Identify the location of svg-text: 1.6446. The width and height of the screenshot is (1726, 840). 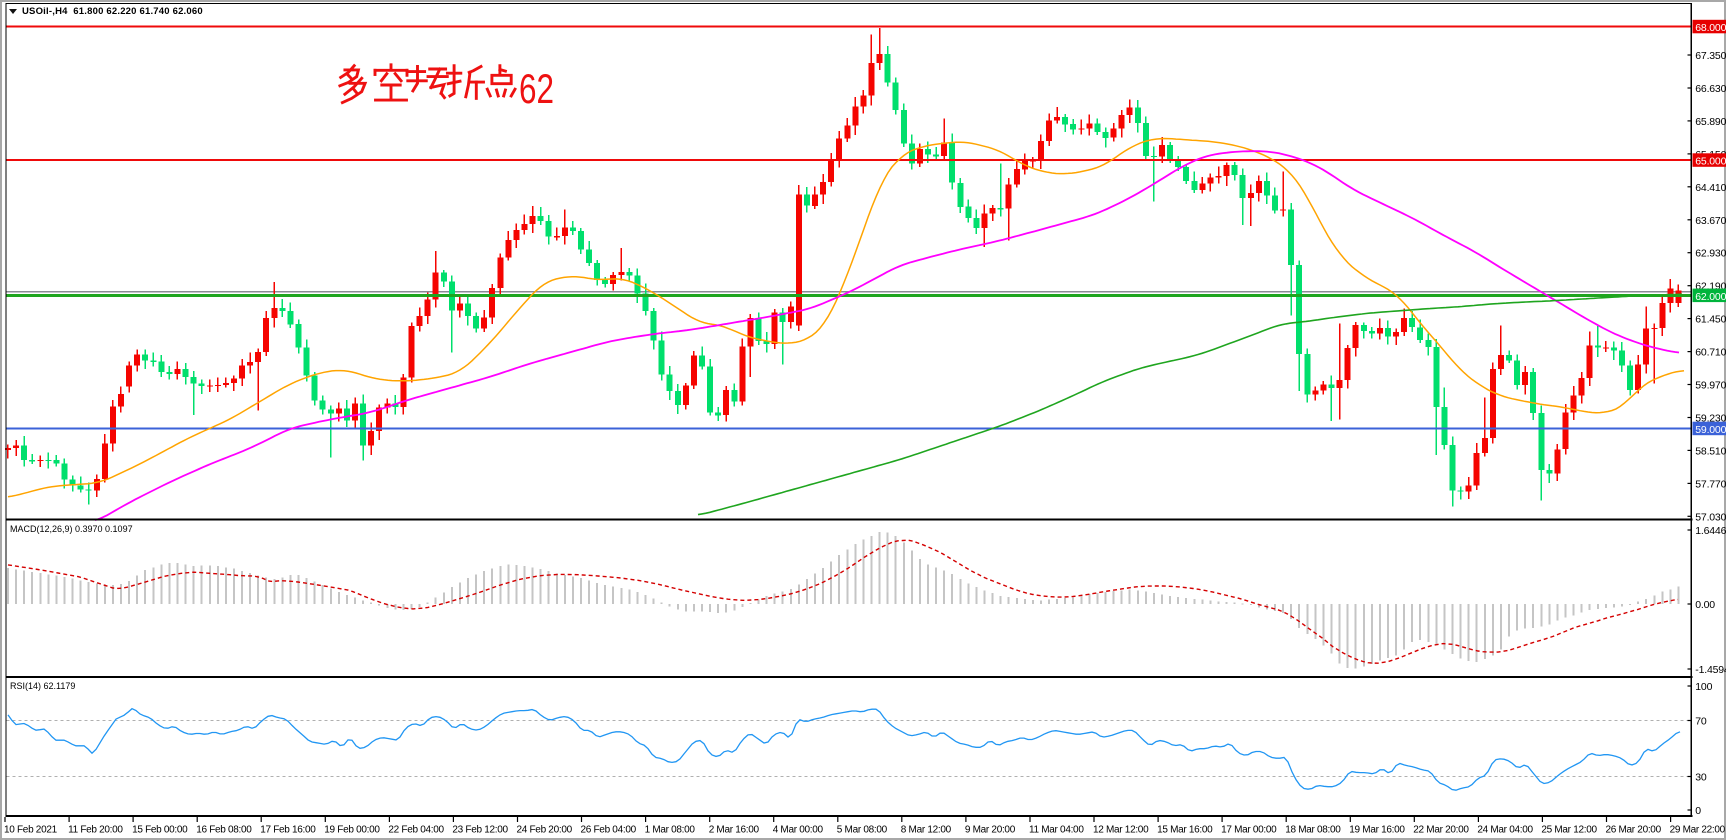
(1710, 531).